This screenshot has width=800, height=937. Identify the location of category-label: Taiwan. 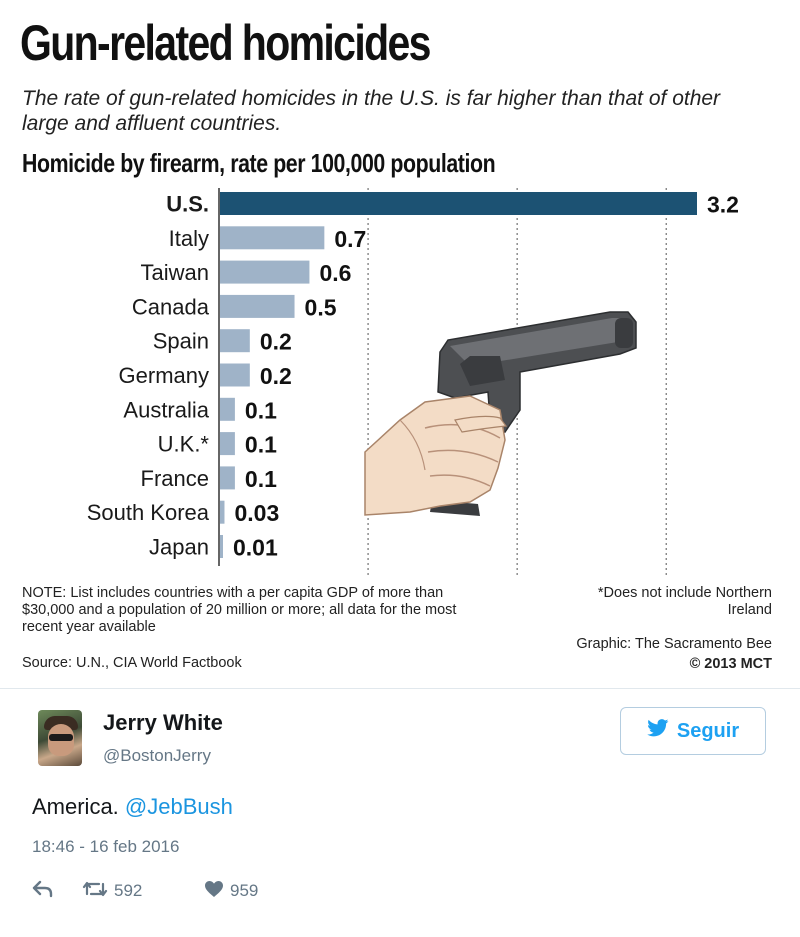
(175, 272).